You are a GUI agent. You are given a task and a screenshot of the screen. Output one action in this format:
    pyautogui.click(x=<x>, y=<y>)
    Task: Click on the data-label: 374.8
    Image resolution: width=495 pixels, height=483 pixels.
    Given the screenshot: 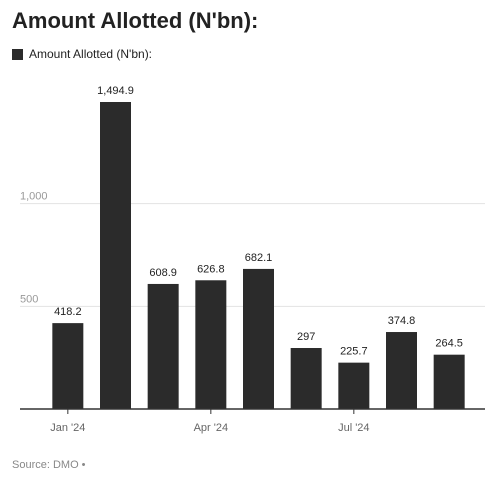 What is the action you would take?
    pyautogui.click(x=402, y=321)
    